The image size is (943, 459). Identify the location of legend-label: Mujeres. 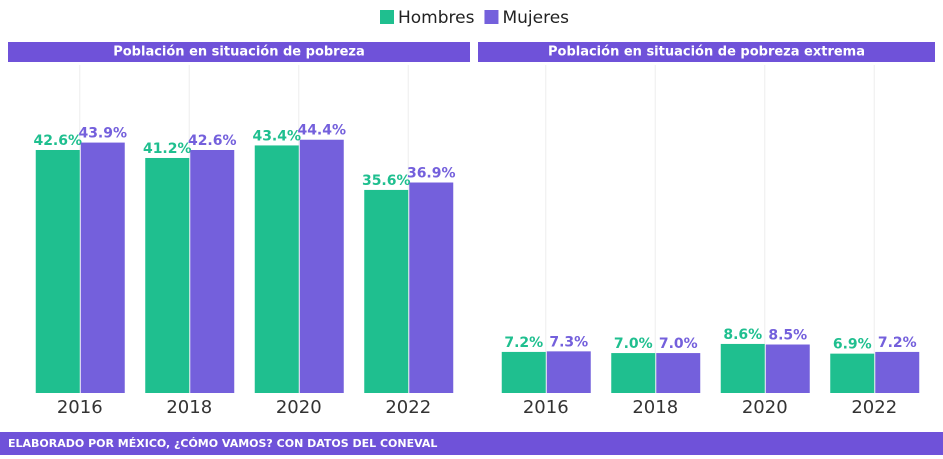
(535, 18).